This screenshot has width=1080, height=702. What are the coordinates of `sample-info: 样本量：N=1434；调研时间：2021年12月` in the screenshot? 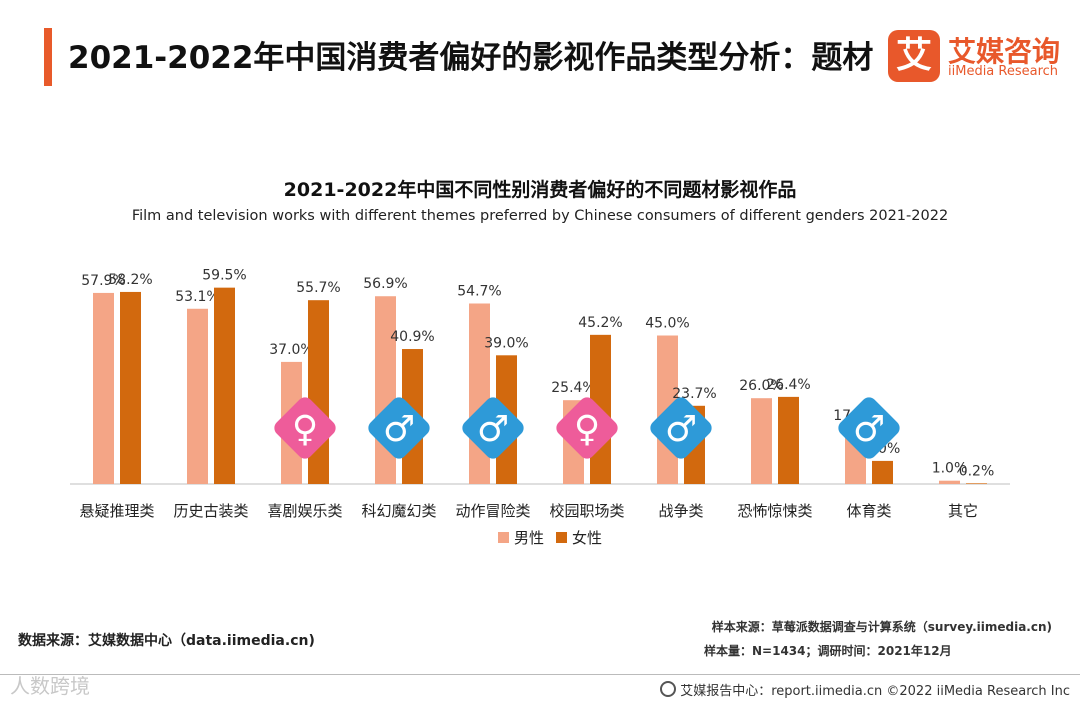 It's located at (828, 651).